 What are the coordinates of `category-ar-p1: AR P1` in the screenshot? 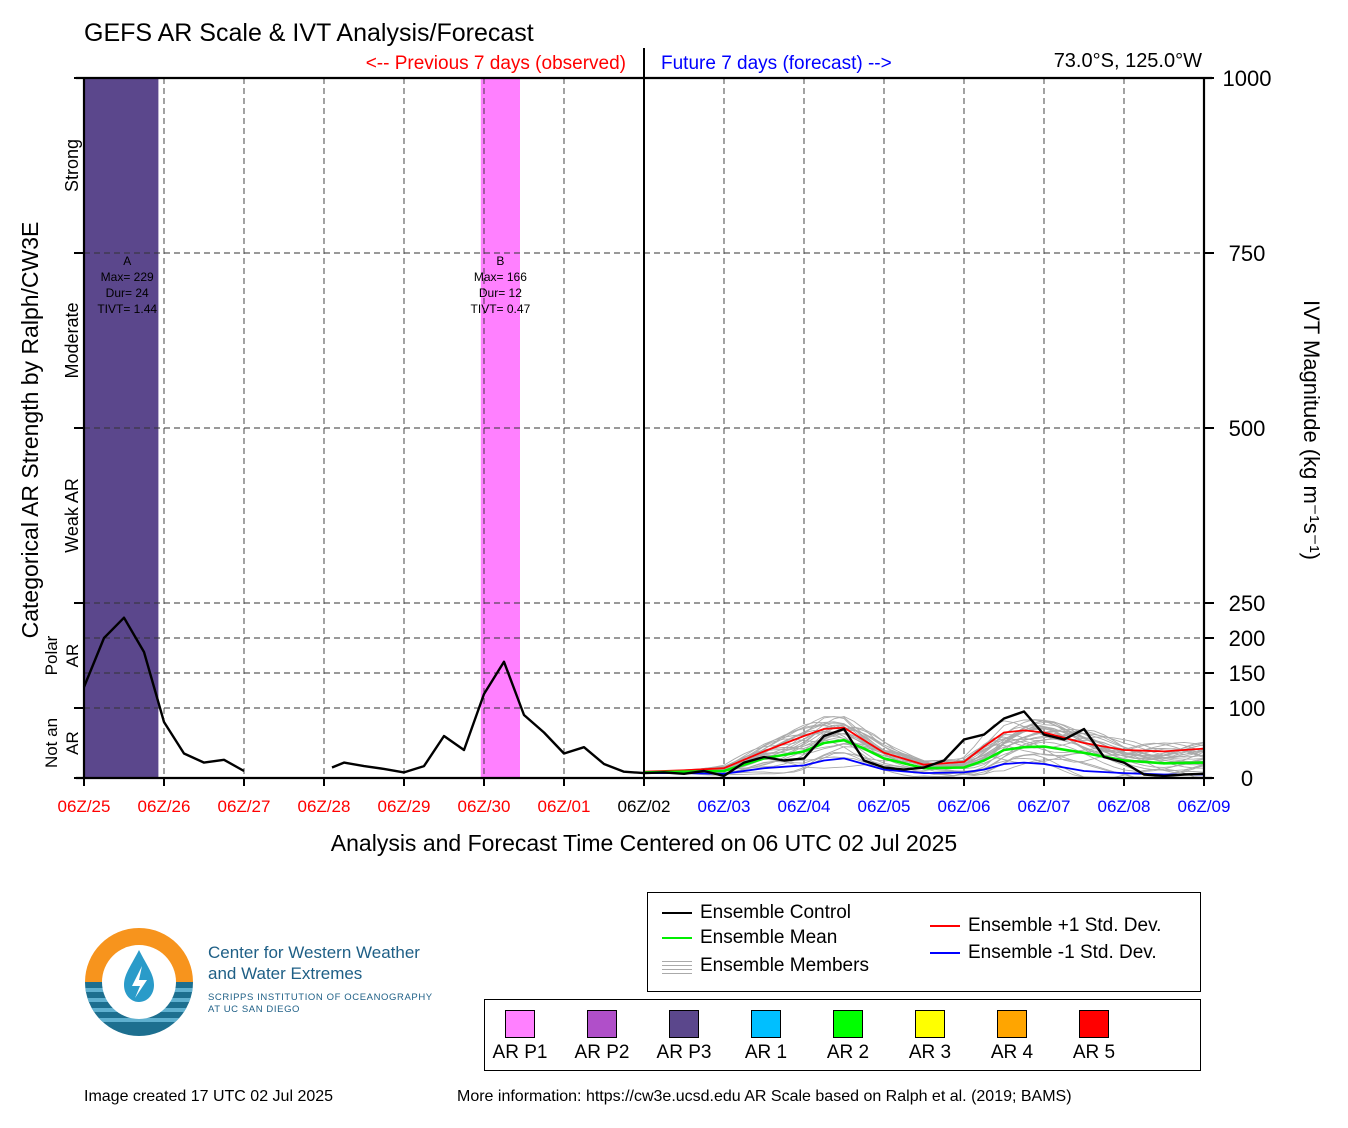 It's located at (520, 1037).